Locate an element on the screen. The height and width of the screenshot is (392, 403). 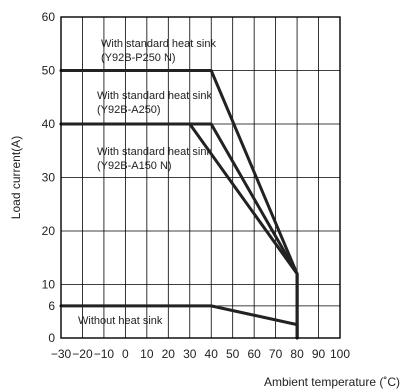
x-tick-label: 70 is located at coordinates (276, 354).